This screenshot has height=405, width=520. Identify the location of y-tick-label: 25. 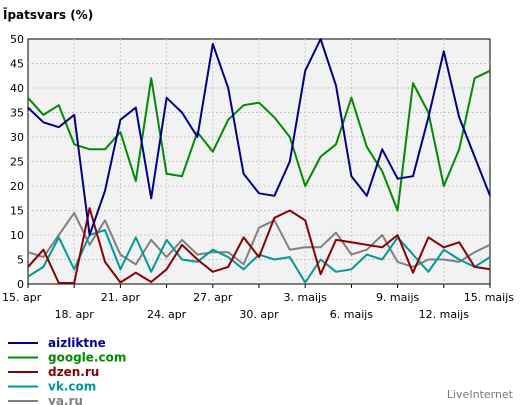
(17, 162).